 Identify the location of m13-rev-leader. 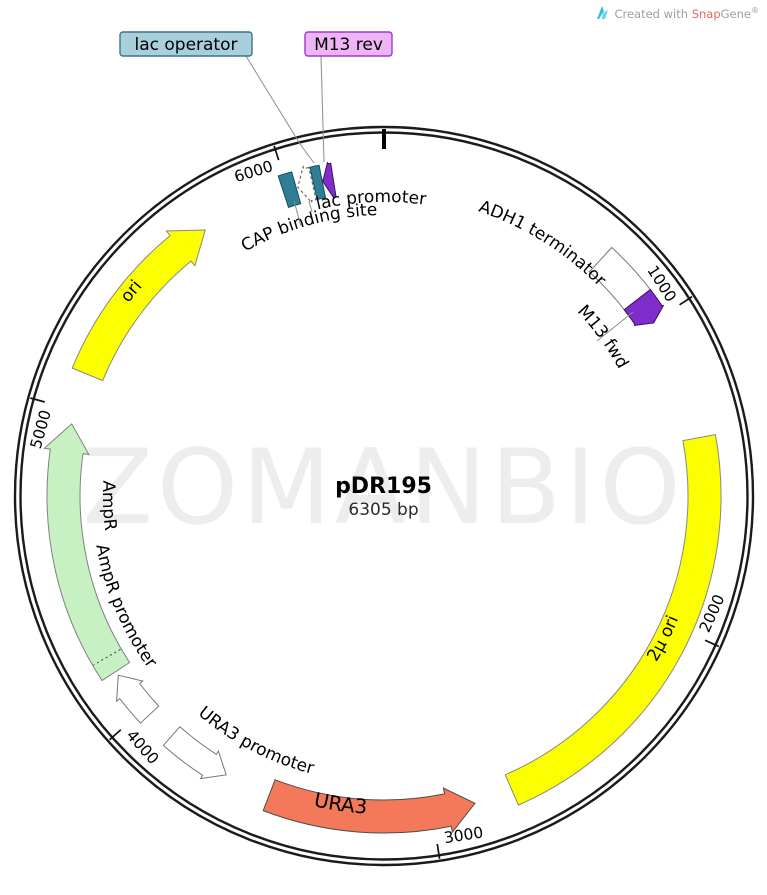
(322, 109).